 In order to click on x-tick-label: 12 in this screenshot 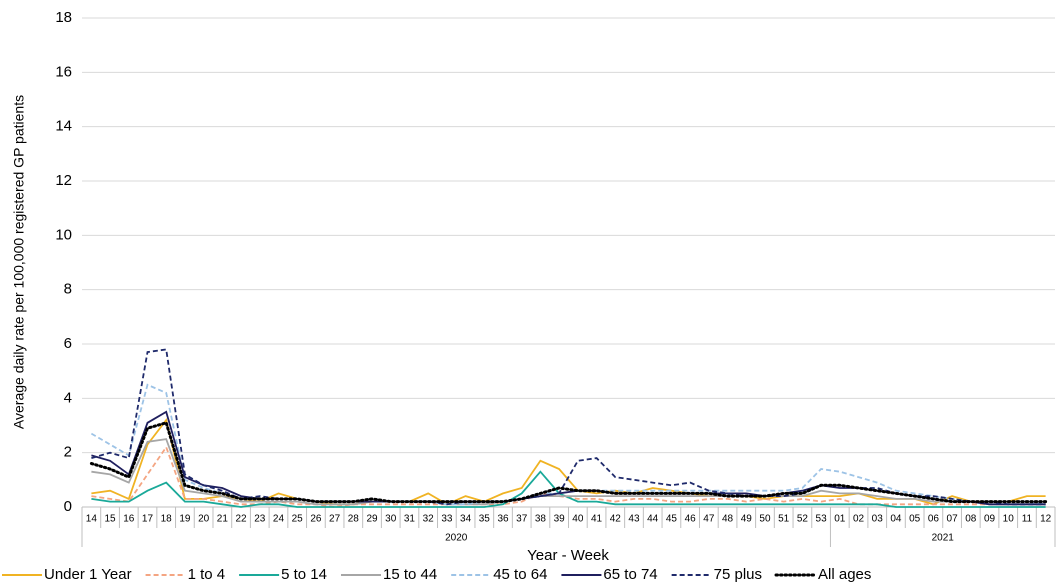, I will do `click(1046, 519)`.